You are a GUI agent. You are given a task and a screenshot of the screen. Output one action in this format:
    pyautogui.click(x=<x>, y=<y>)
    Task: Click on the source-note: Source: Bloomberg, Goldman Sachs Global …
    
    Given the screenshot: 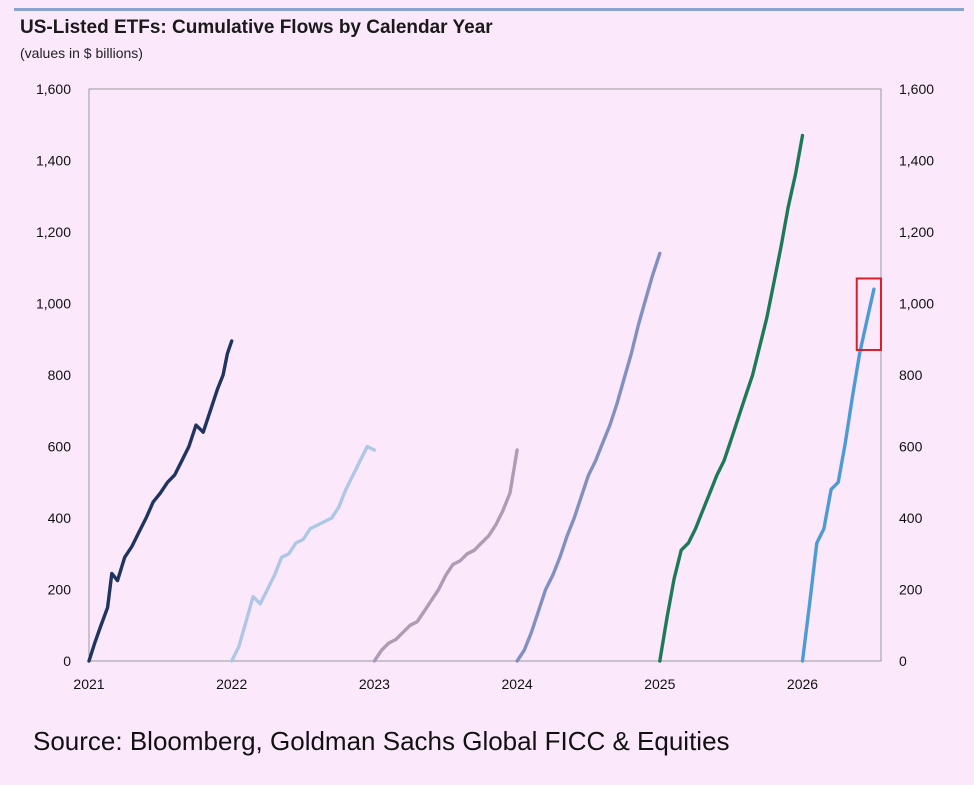 What is the action you would take?
    pyautogui.click(x=381, y=741)
    